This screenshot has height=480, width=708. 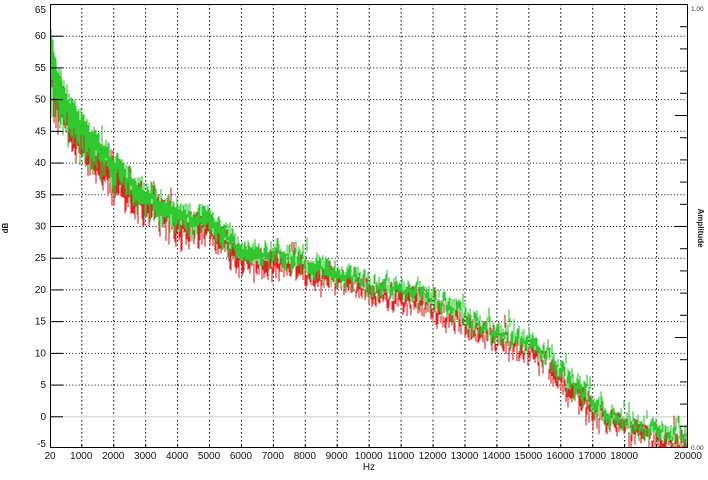 What do you see at coordinates (41, 227) in the screenshot?
I see `y-tick-label: 30` at bounding box center [41, 227].